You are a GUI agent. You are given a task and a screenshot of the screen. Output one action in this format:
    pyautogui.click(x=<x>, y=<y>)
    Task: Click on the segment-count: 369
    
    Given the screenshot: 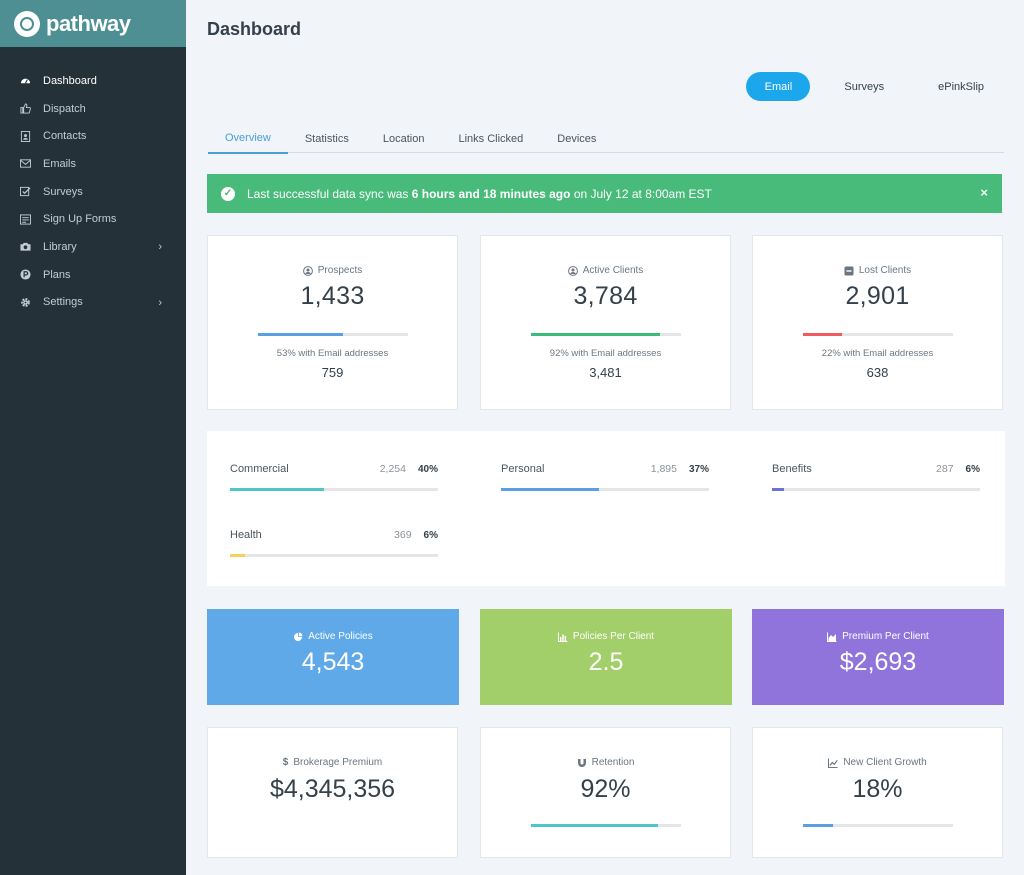 What is the action you would take?
    pyautogui.click(x=403, y=535)
    